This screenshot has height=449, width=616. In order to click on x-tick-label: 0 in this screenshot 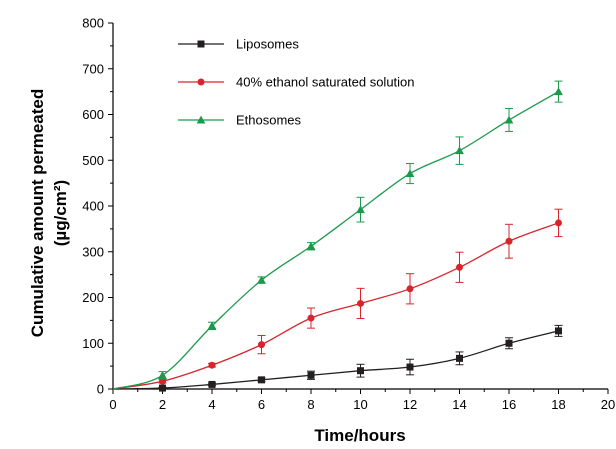, I will do `click(112, 404)`.